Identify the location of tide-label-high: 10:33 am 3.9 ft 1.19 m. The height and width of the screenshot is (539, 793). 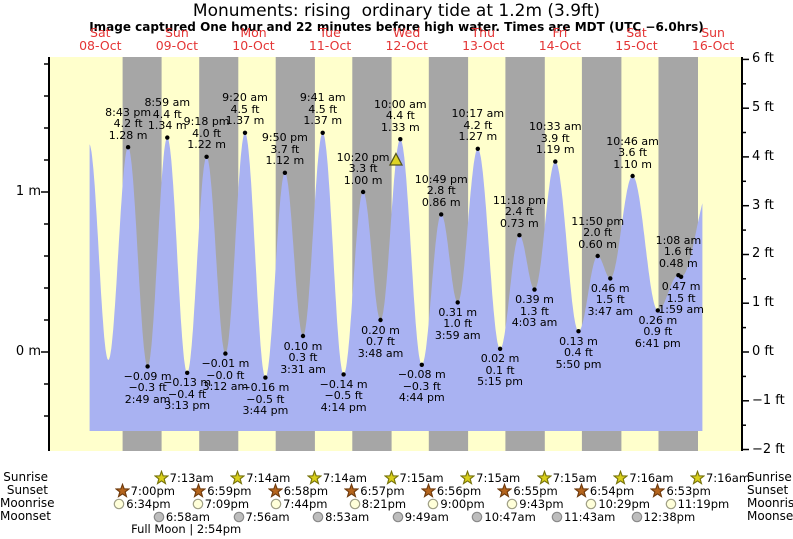
(555, 138).